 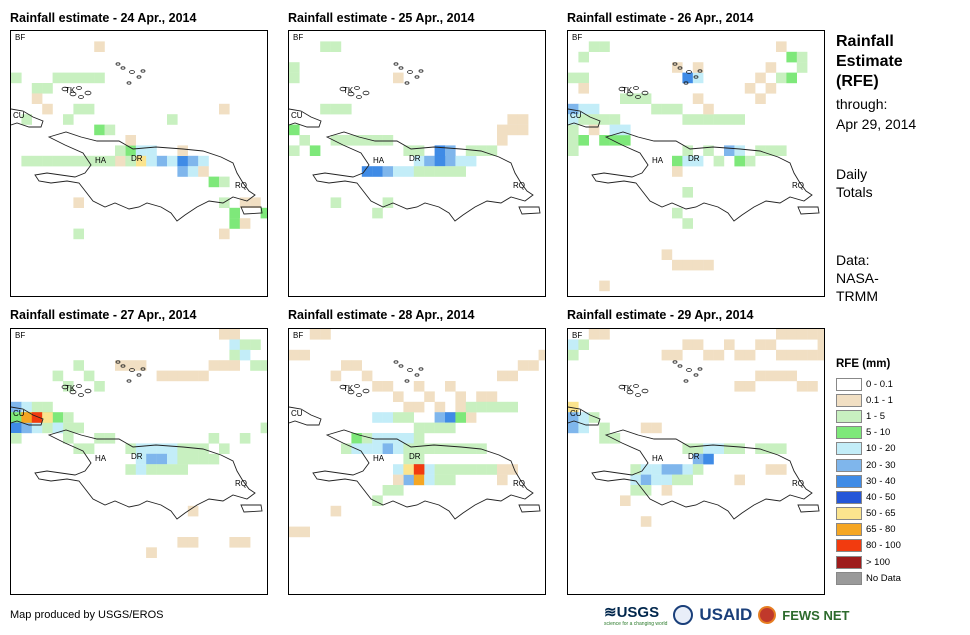 I want to click on panel-title: Rainfall estimate - 24 Apr., 2014, so click(x=103, y=18).